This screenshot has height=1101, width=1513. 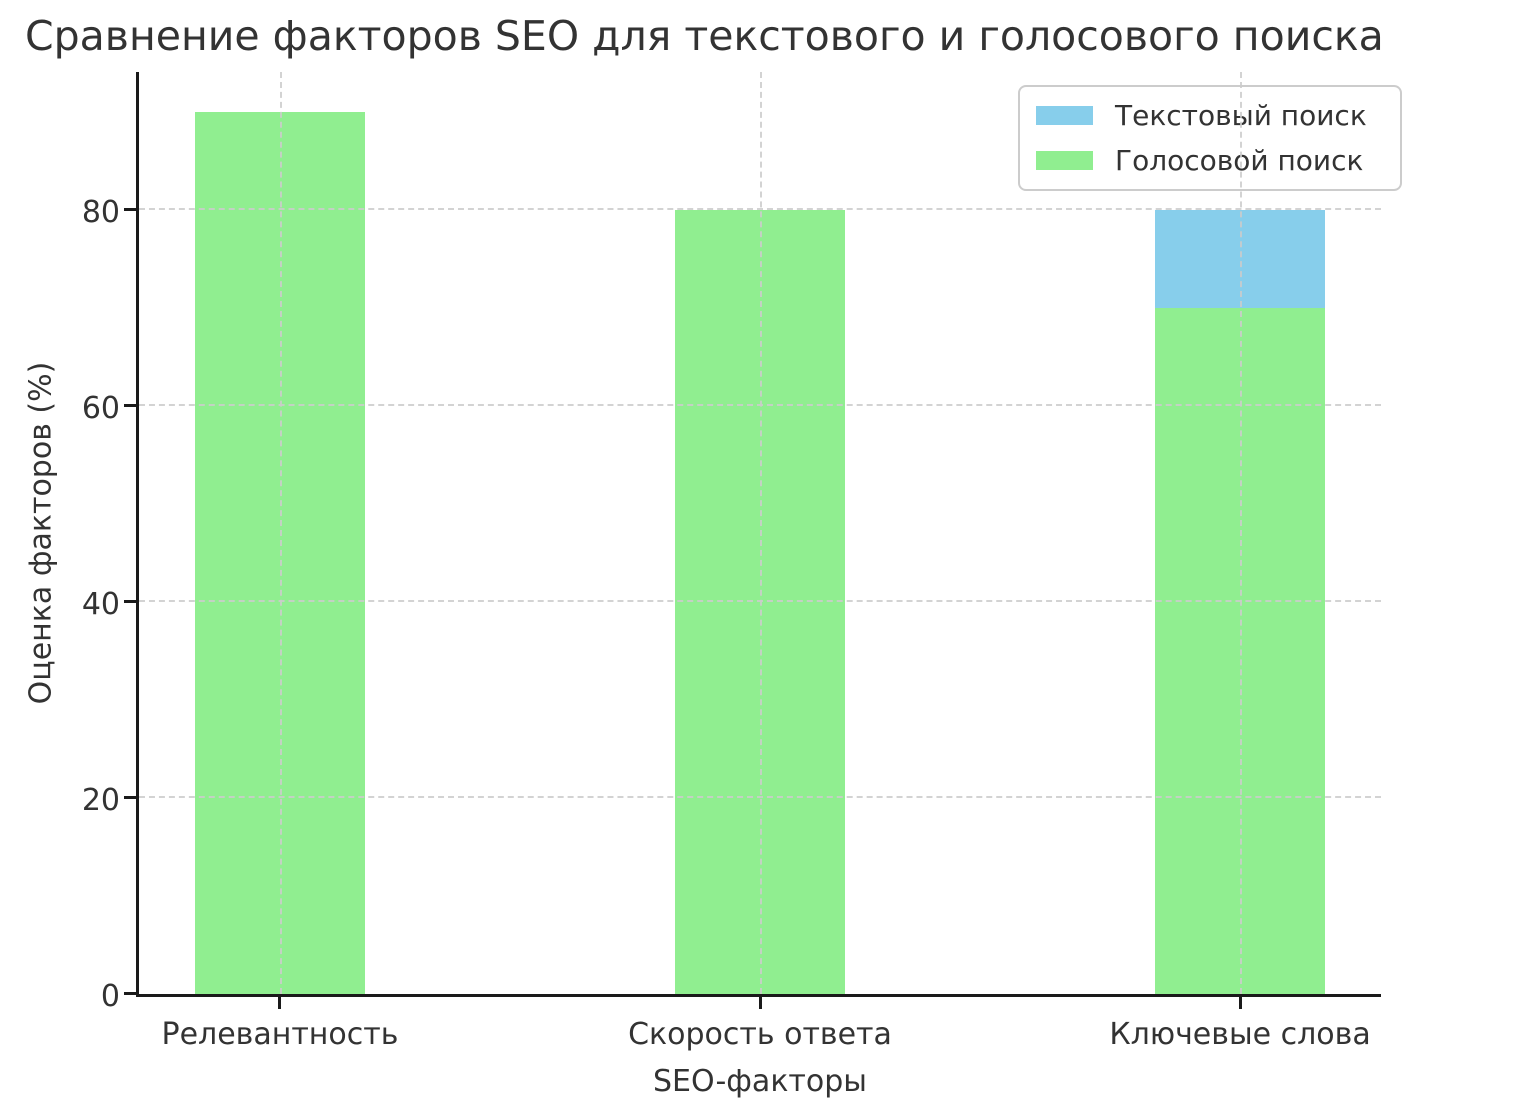 What do you see at coordinates (1240, 1034) in the screenshot?
I see `xtick-label-2: Ключевые слова` at bounding box center [1240, 1034].